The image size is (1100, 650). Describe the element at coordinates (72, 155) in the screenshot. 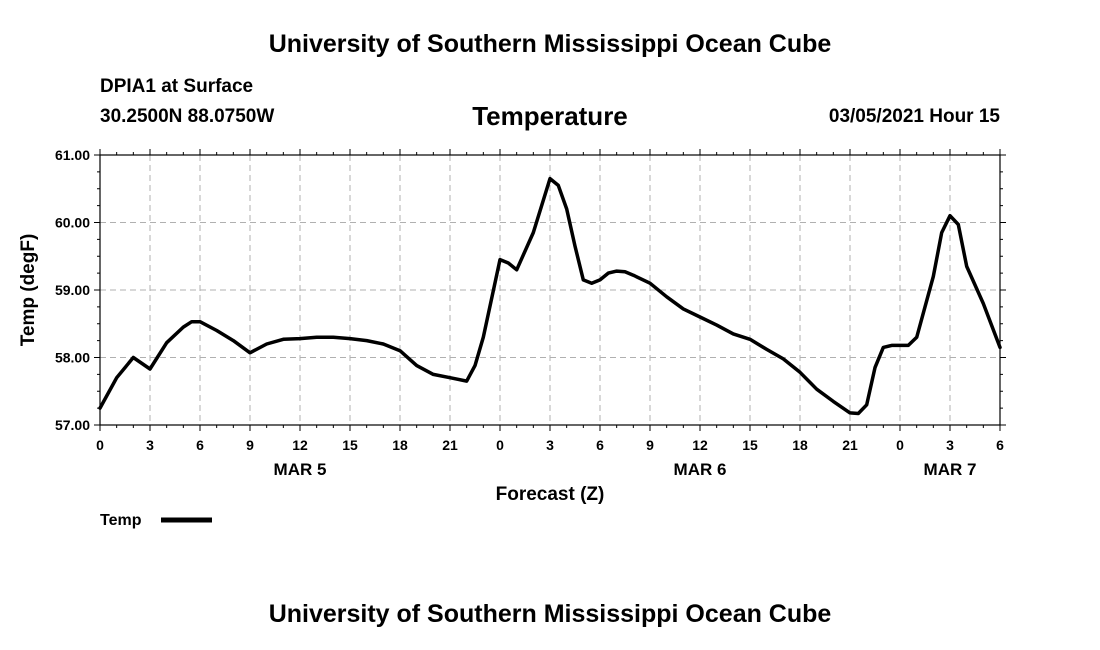

I see `y-tick-label: 61.00` at that location.